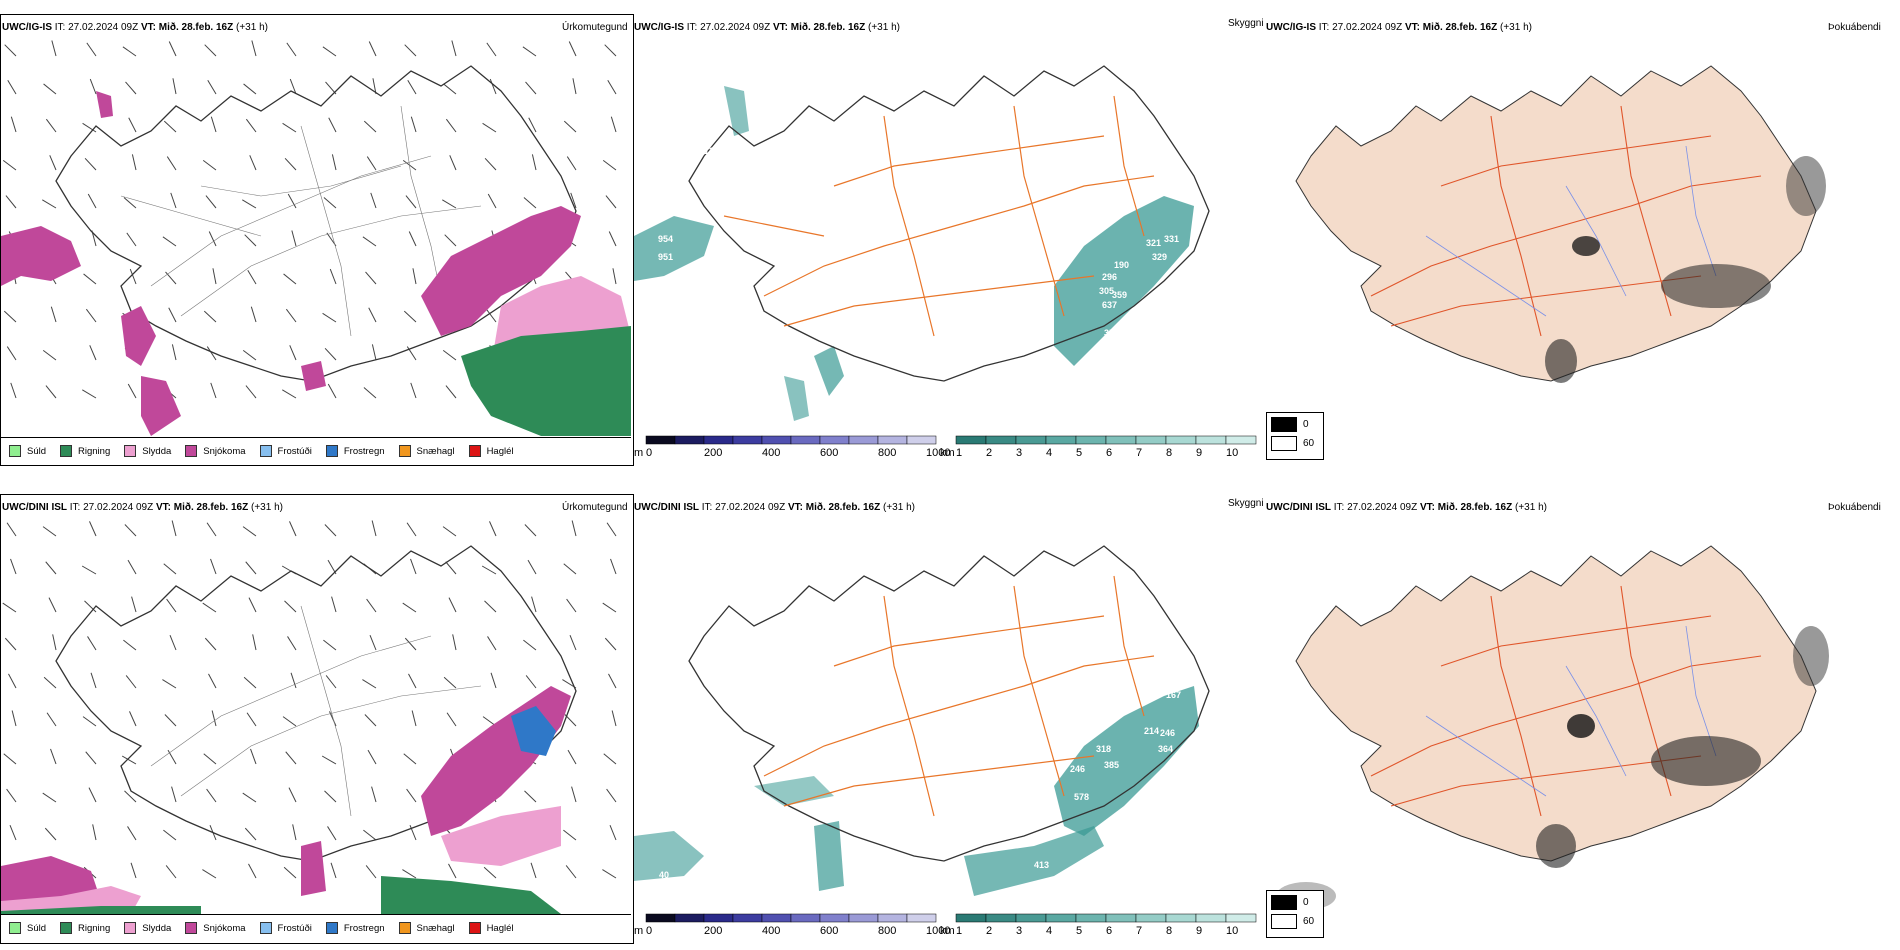  What do you see at coordinates (949, 223) in the screenshot?
I see `iceland-coastline` at bounding box center [949, 223].